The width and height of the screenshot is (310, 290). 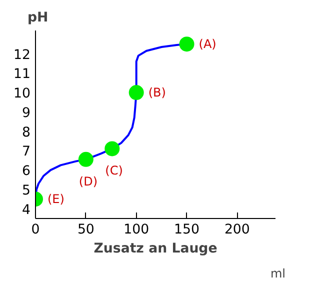 I want to click on annotation: (B), so click(x=157, y=93).